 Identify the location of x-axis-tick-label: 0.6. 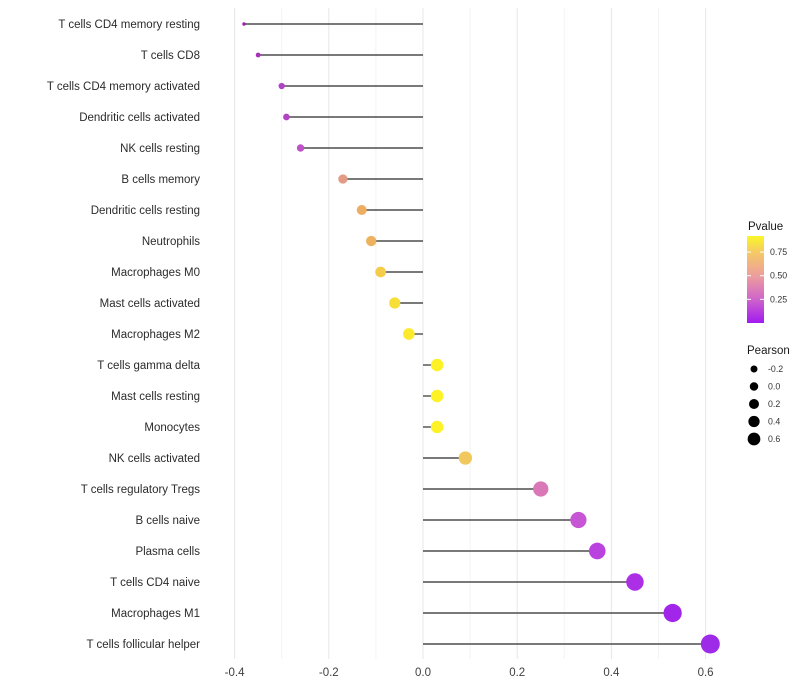
(706, 673).